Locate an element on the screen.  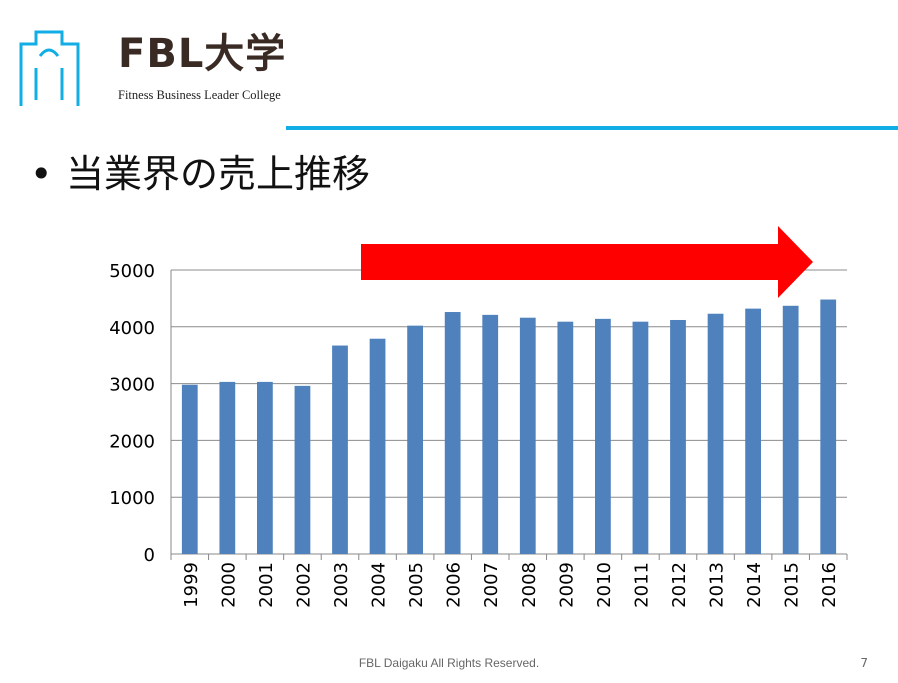
logo-subtitle: Fitness Business Leader College is located at coordinates (199, 95).